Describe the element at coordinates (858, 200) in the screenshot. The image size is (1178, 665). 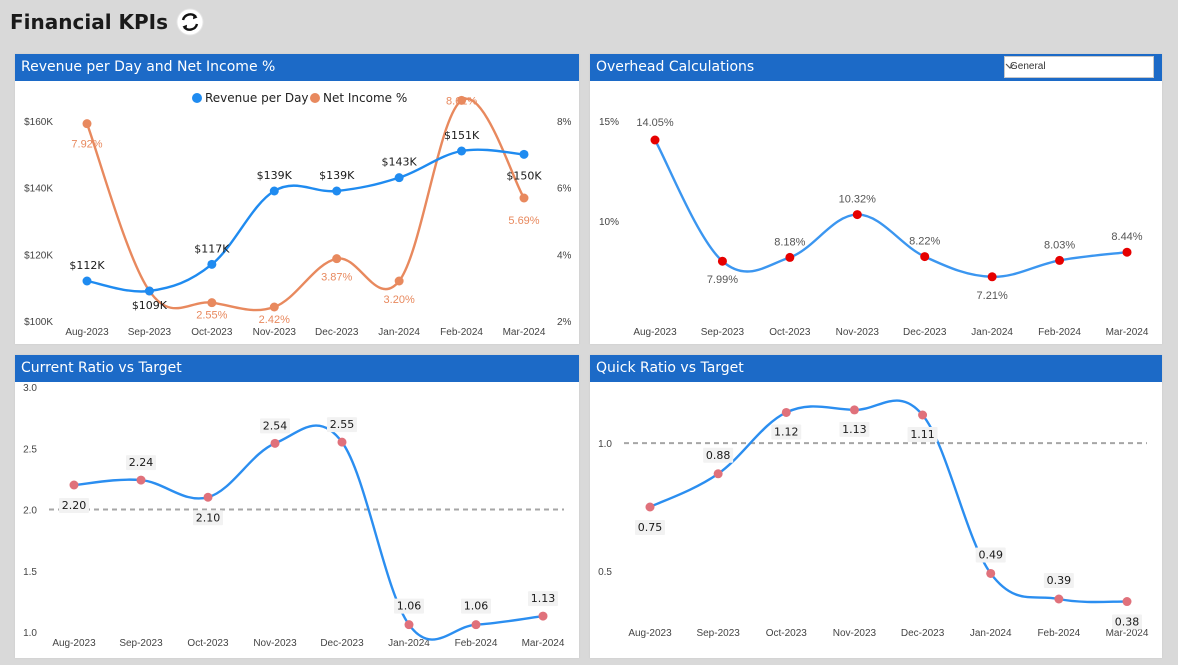
I see `overhead-data-label: 10.32%` at that location.